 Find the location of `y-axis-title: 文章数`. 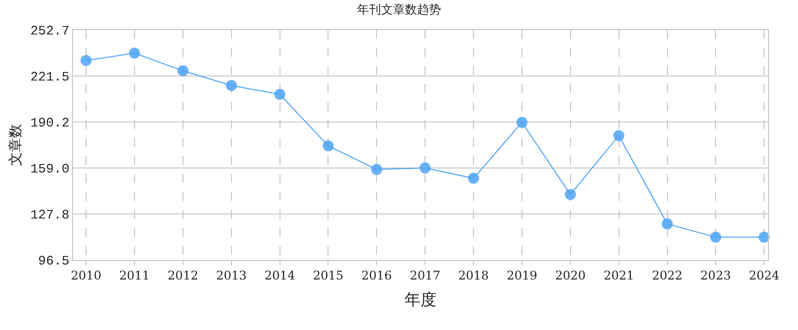

y-axis-title: 文章数 is located at coordinates (16, 145).